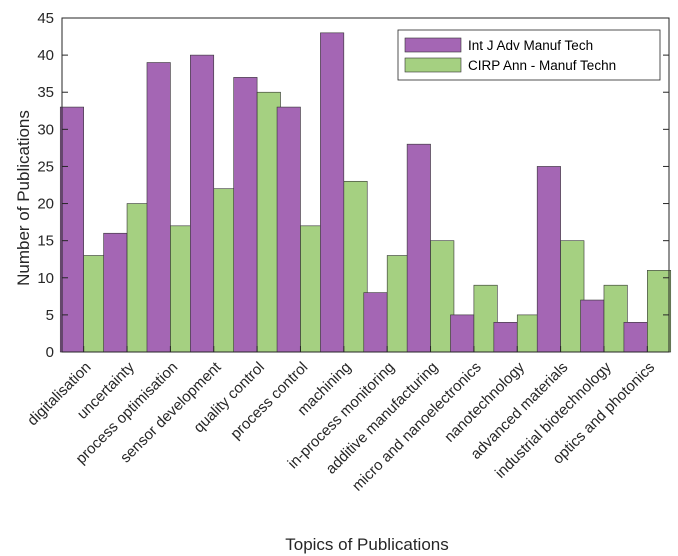 The height and width of the screenshot is (556, 678). What do you see at coordinates (45, 204) in the screenshot?
I see `y-tick-label: 20` at bounding box center [45, 204].